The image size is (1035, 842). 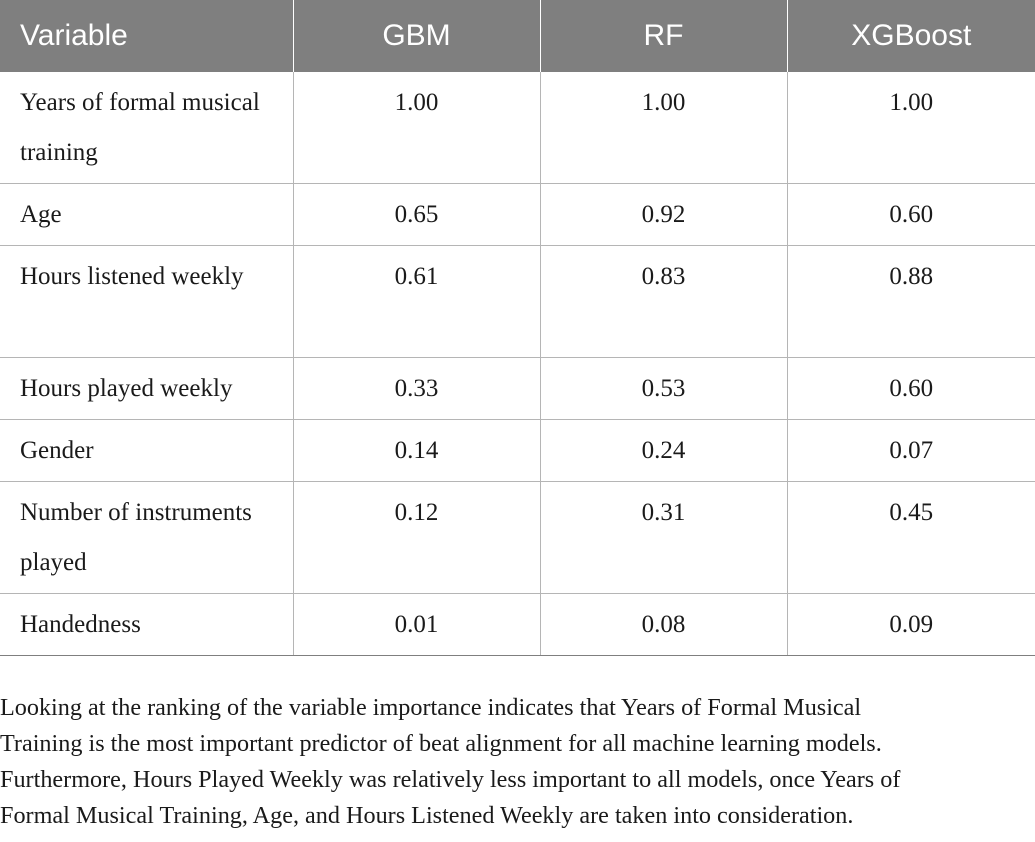 I want to click on header-variable: Variable, so click(x=146, y=36).